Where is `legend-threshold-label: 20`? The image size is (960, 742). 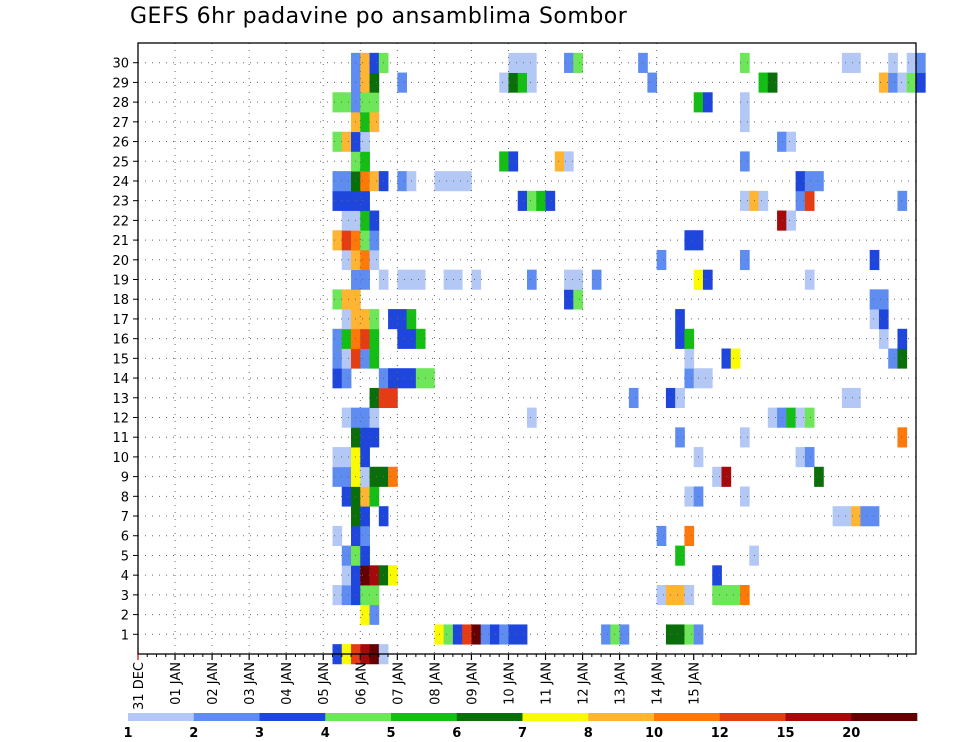 legend-threshold-label: 20 is located at coordinates (851, 733).